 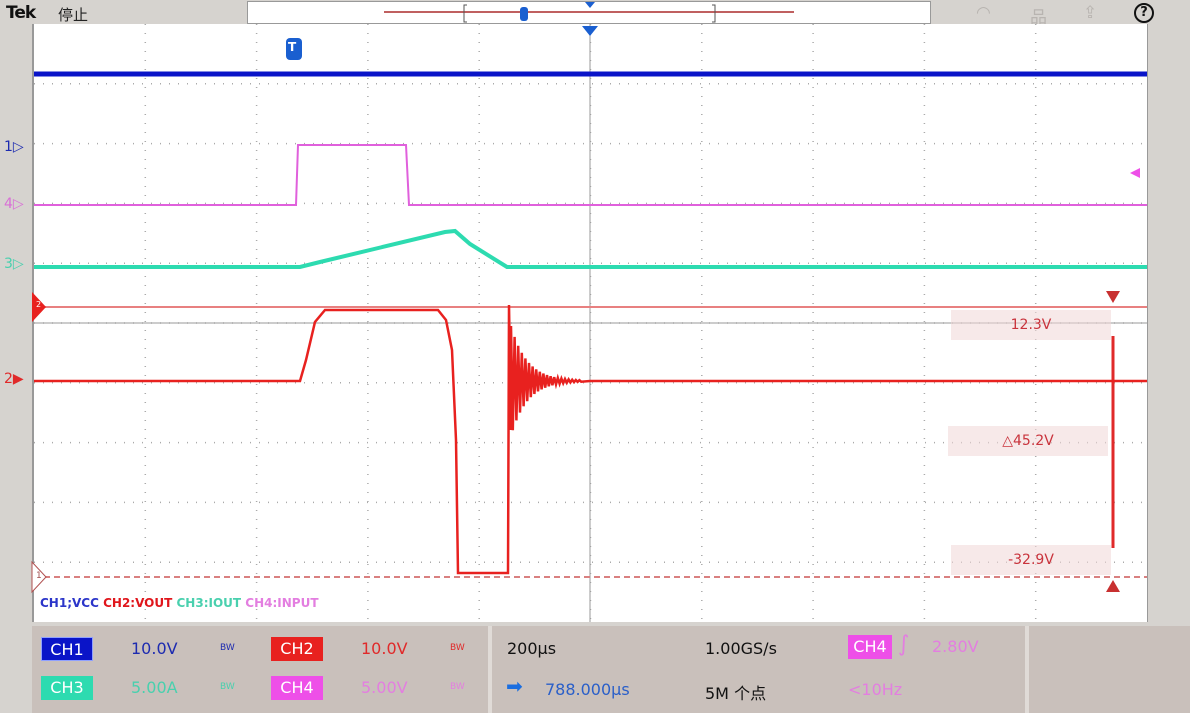 What do you see at coordinates (875, 689) in the screenshot?
I see `trigger-frequency: <10Hz` at bounding box center [875, 689].